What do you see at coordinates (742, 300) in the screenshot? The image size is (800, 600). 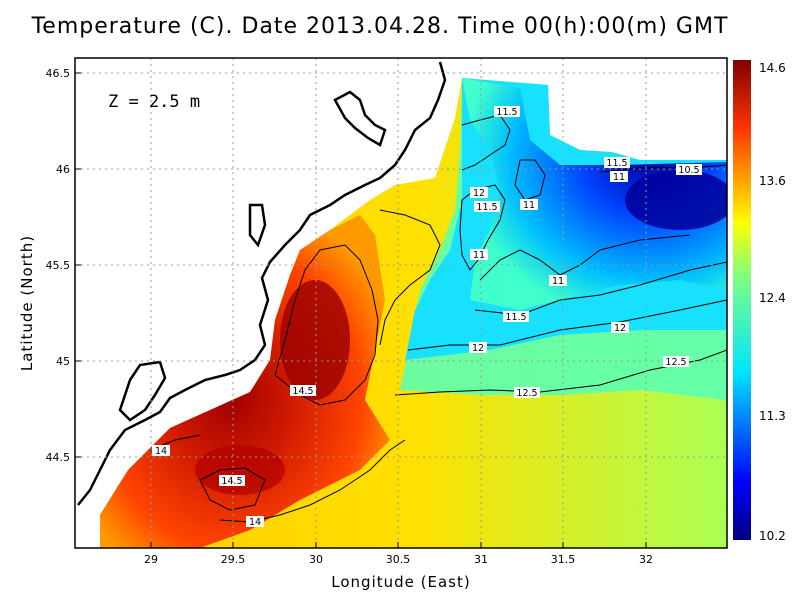 I see `colorbar` at bounding box center [742, 300].